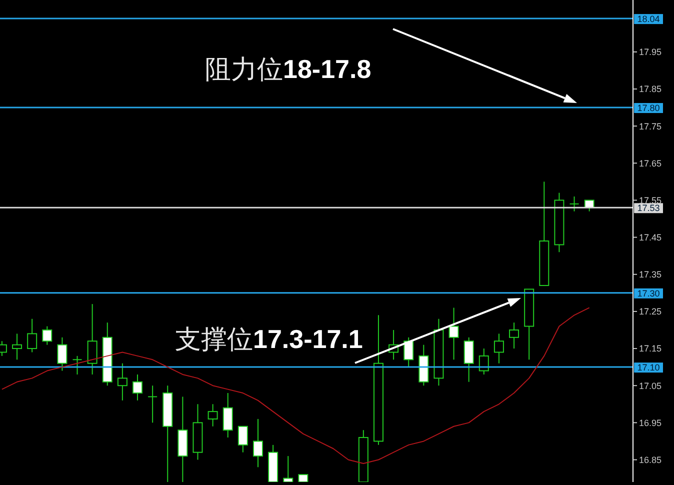 The height and width of the screenshot is (485, 674). I want to click on annotation: 支撑位17.3-17.1, so click(269, 339).